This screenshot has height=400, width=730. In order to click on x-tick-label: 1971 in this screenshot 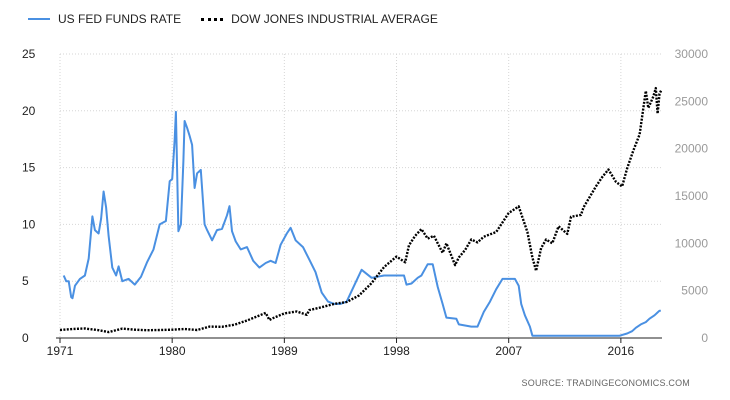, I will do `click(60, 351)`.